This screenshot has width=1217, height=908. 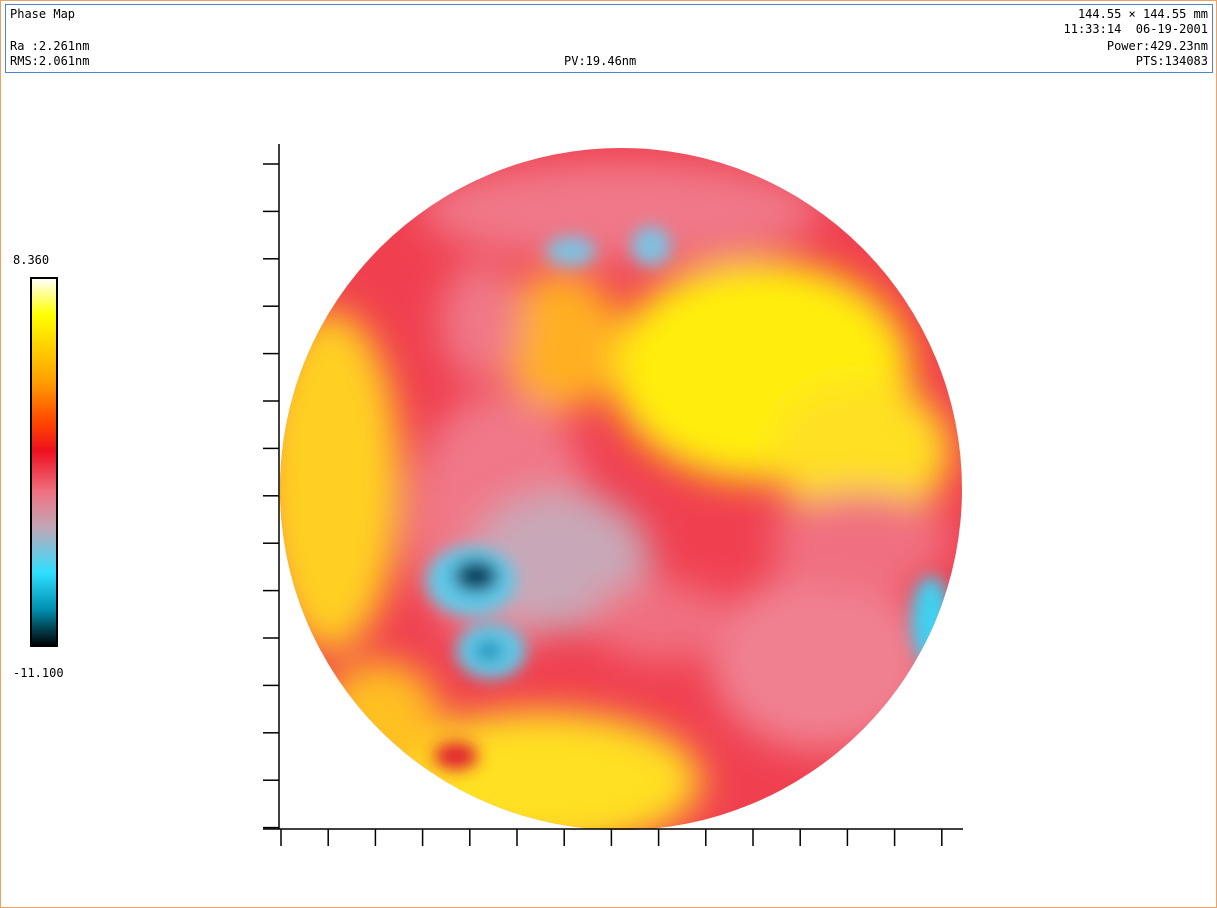 What do you see at coordinates (31, 260) in the screenshot?
I see `colorbar-max: 8.360` at bounding box center [31, 260].